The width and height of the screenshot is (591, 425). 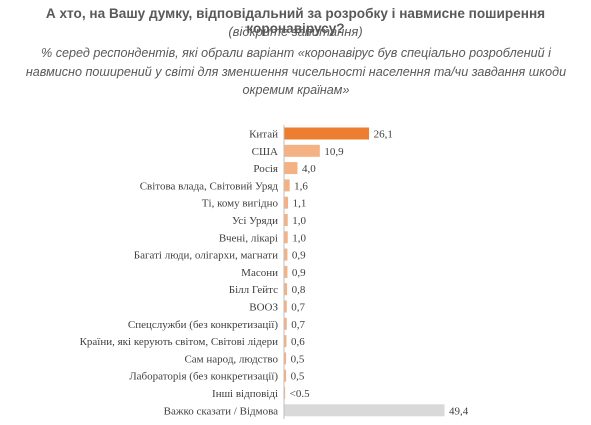 I want to click on category-label: Сам народ, людство, so click(x=231, y=359).